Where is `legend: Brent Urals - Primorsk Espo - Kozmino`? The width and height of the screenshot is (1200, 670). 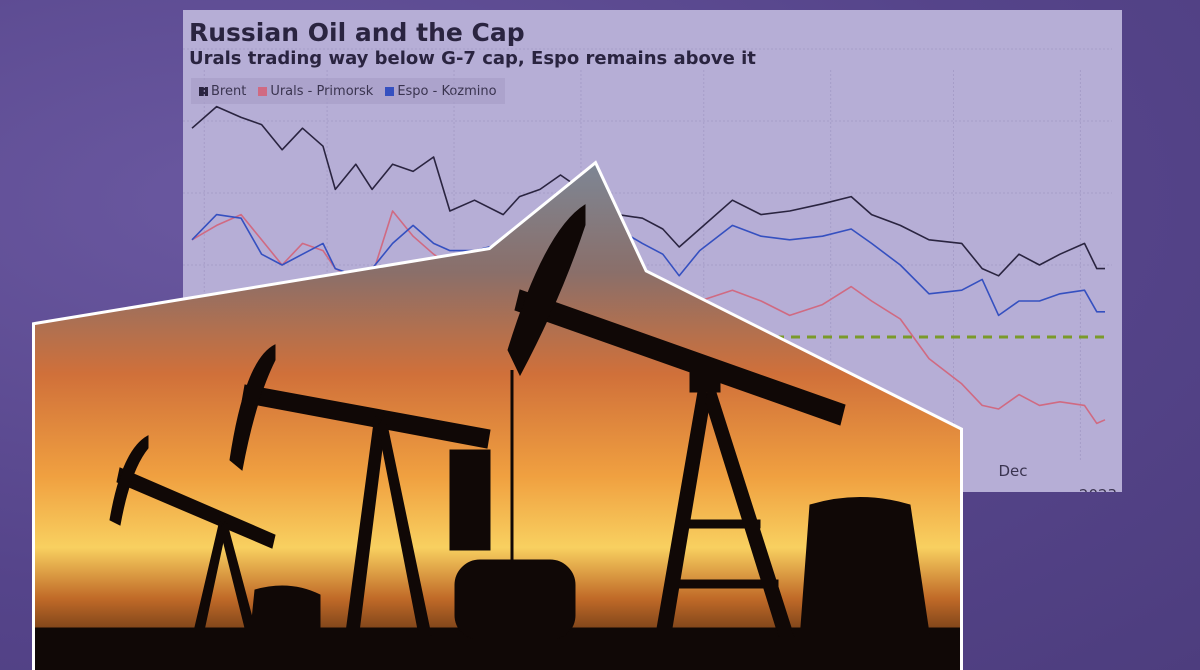 legend: Brent Urals - Primorsk Espo - Kozmino is located at coordinates (348, 91).